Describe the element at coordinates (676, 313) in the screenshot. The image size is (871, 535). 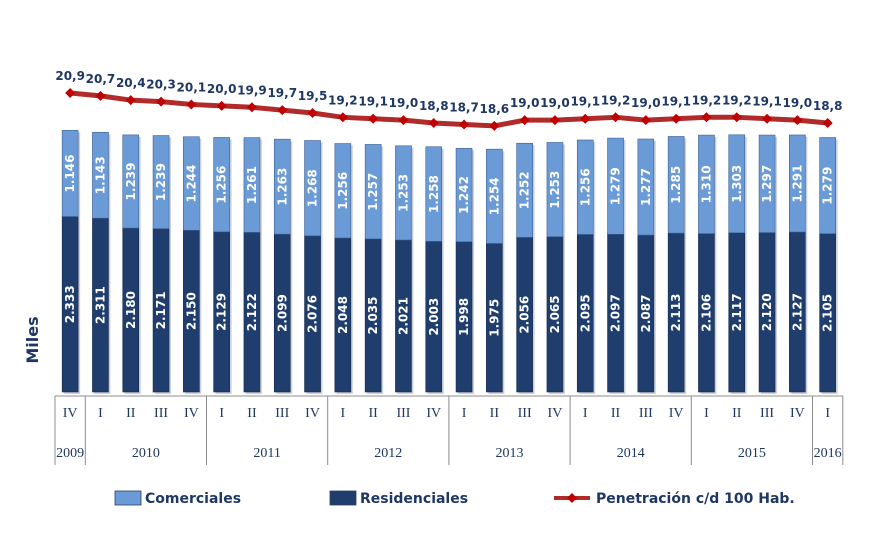
I see `bar-label-residenciales: 2.113` at that location.